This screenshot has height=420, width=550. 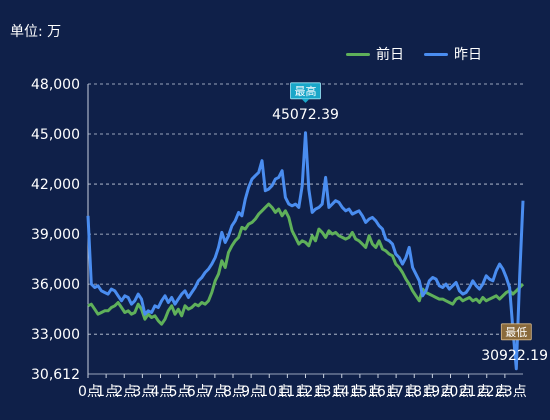 What do you see at coordinates (375, 54) in the screenshot?
I see `legend-item-prev-day: 前日` at bounding box center [375, 54].